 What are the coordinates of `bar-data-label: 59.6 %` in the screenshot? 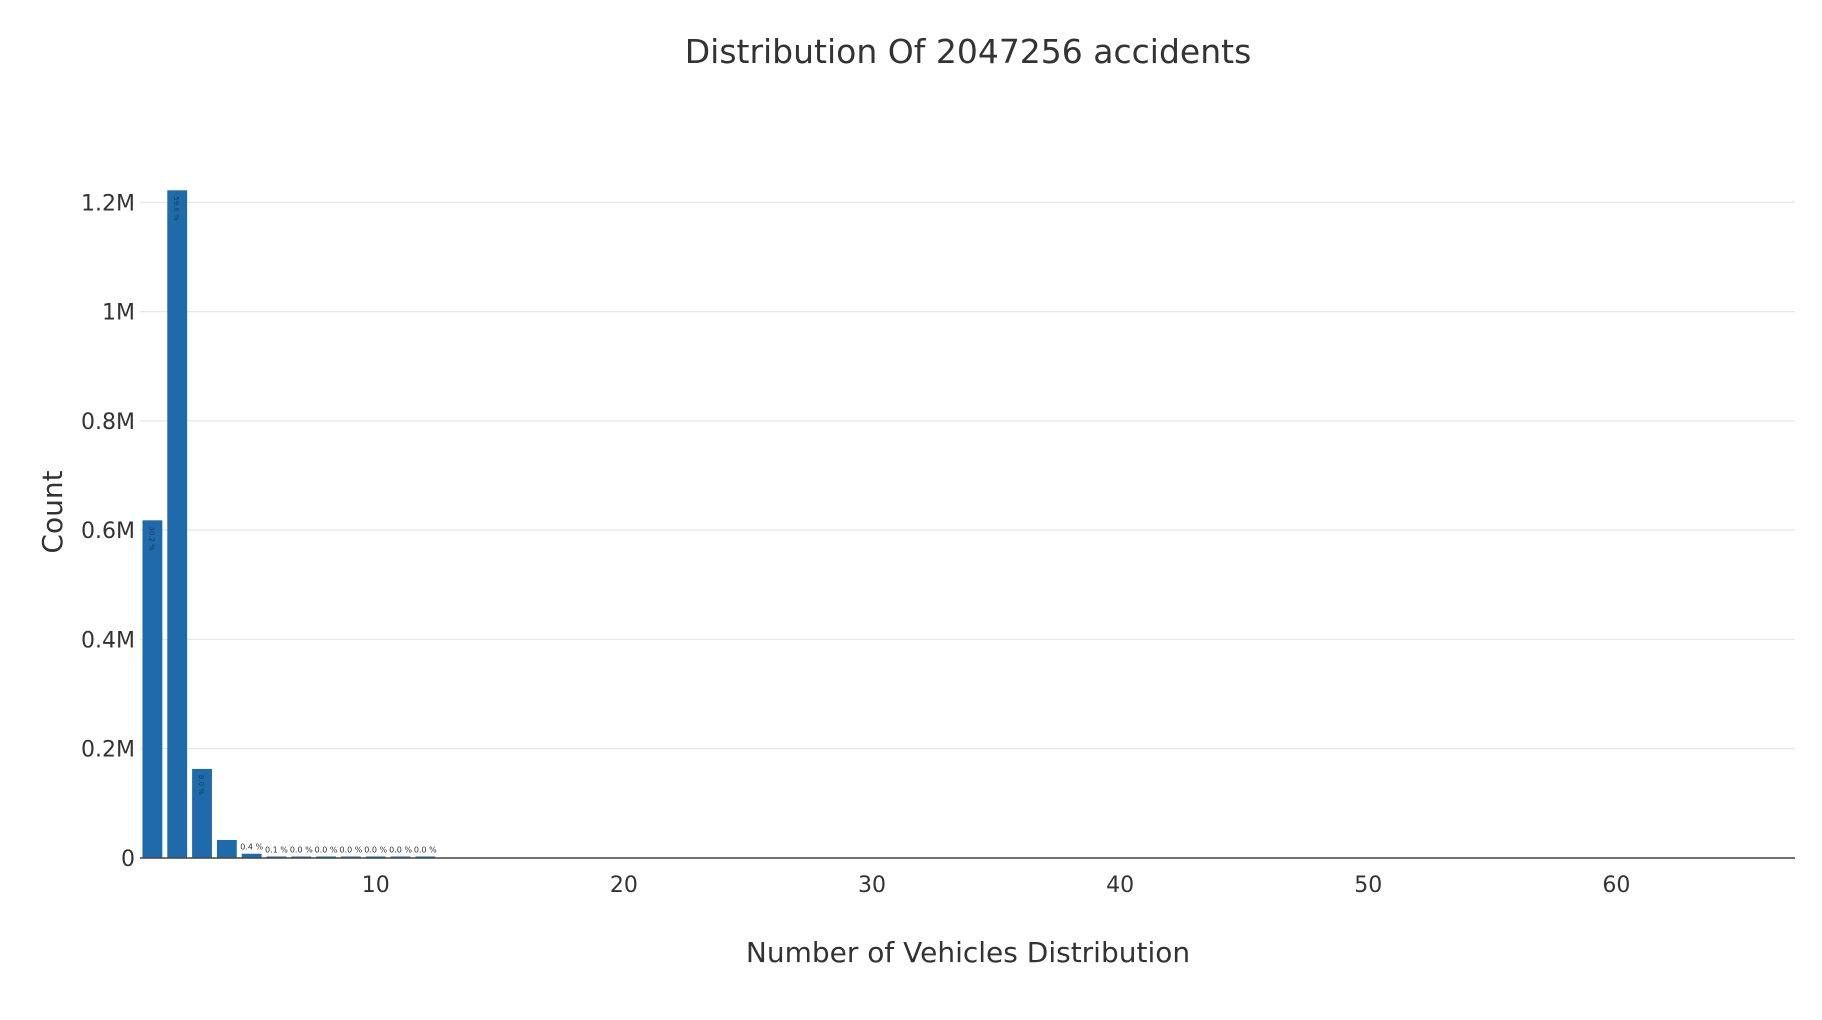 It's located at (176, 208).